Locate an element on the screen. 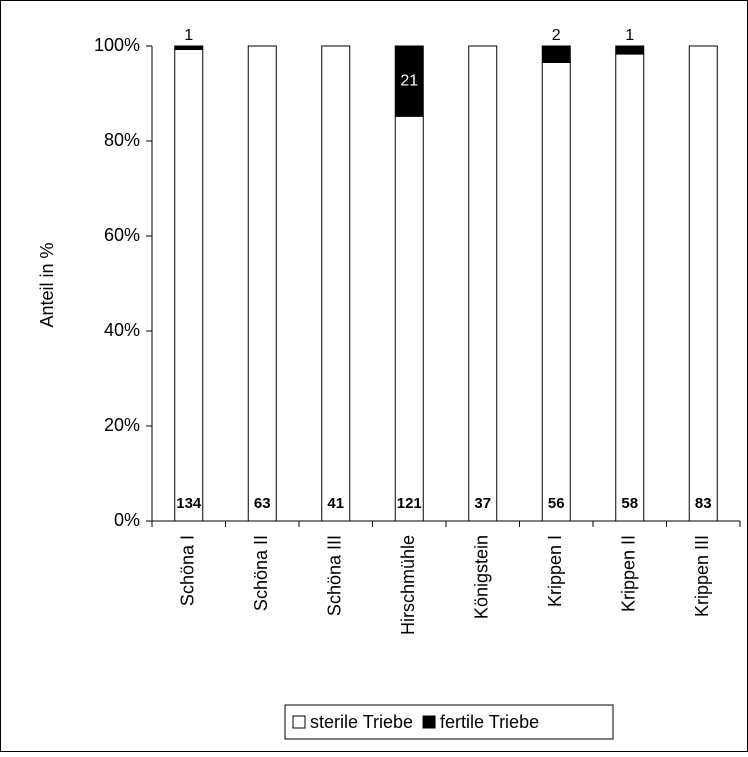 This screenshot has width=748, height=757. data-label: 21 is located at coordinates (409, 80).